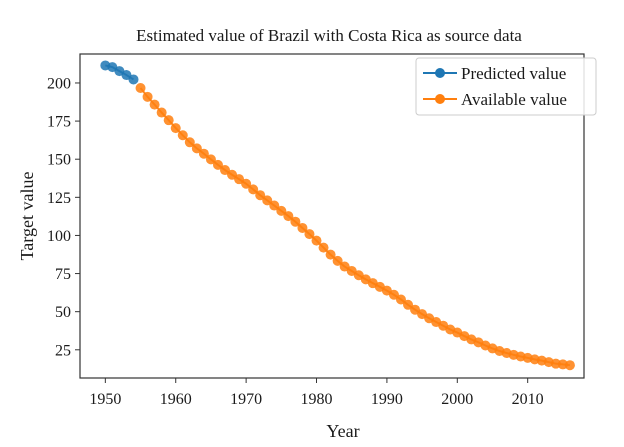  I want to click on y-tick-label: 100, so click(59, 236).